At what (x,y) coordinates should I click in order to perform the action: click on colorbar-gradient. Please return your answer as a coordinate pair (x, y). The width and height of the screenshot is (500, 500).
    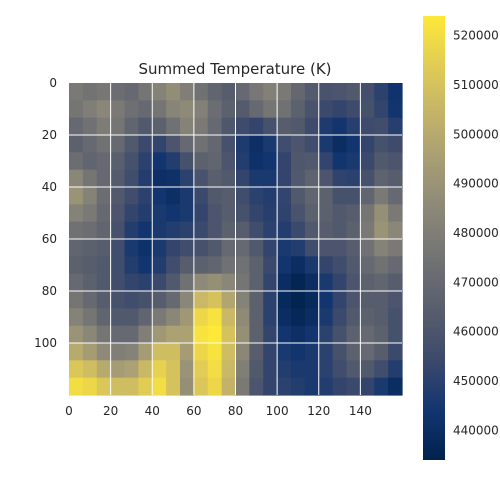
    Looking at the image, I should click on (434, 238).